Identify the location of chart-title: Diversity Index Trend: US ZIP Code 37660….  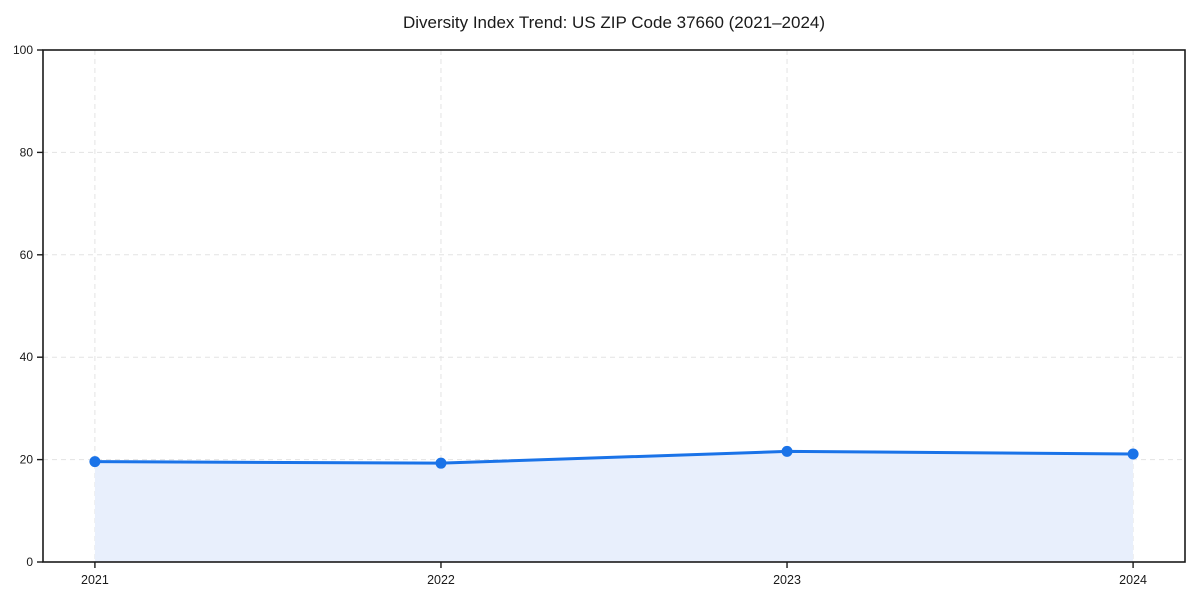
(614, 22).